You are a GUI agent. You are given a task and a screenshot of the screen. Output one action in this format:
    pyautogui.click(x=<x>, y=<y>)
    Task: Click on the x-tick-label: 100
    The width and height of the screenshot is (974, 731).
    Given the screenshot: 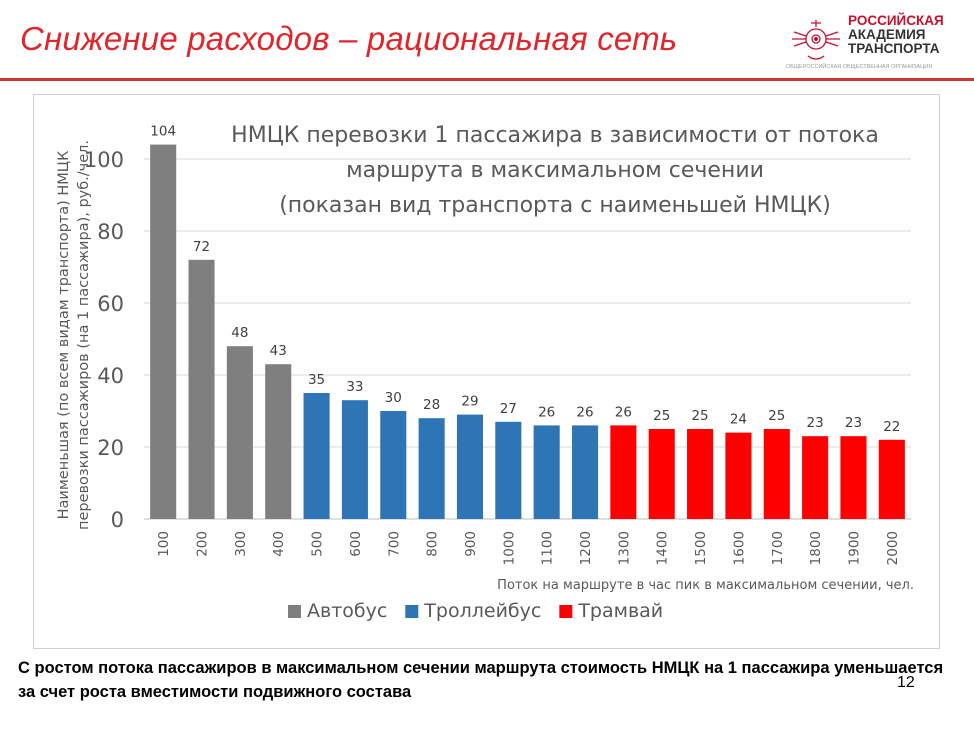 What is the action you would take?
    pyautogui.click(x=164, y=544)
    